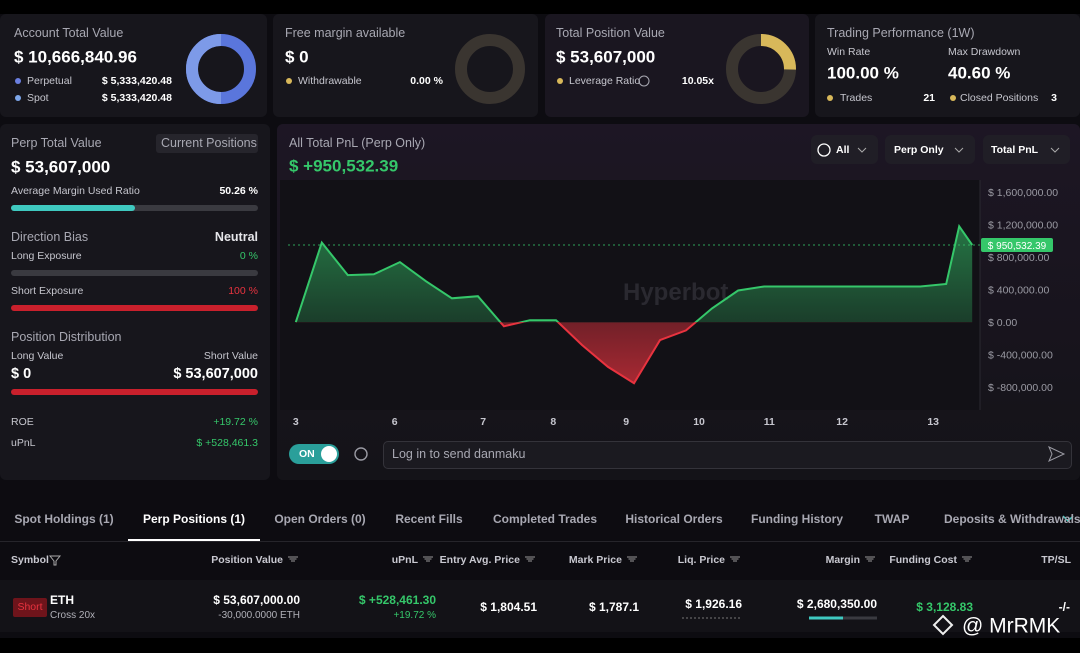  What do you see at coordinates (56, 142) in the screenshot?
I see `panel-title: Perp Total Value` at bounding box center [56, 142].